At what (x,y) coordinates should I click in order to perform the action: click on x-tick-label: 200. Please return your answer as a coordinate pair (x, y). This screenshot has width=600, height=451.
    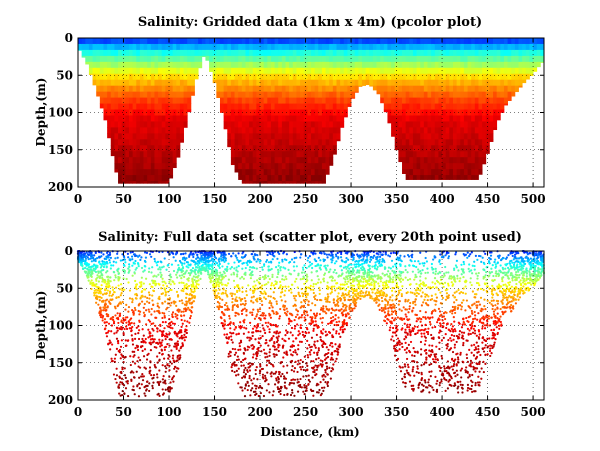
    Looking at the image, I should click on (260, 199).